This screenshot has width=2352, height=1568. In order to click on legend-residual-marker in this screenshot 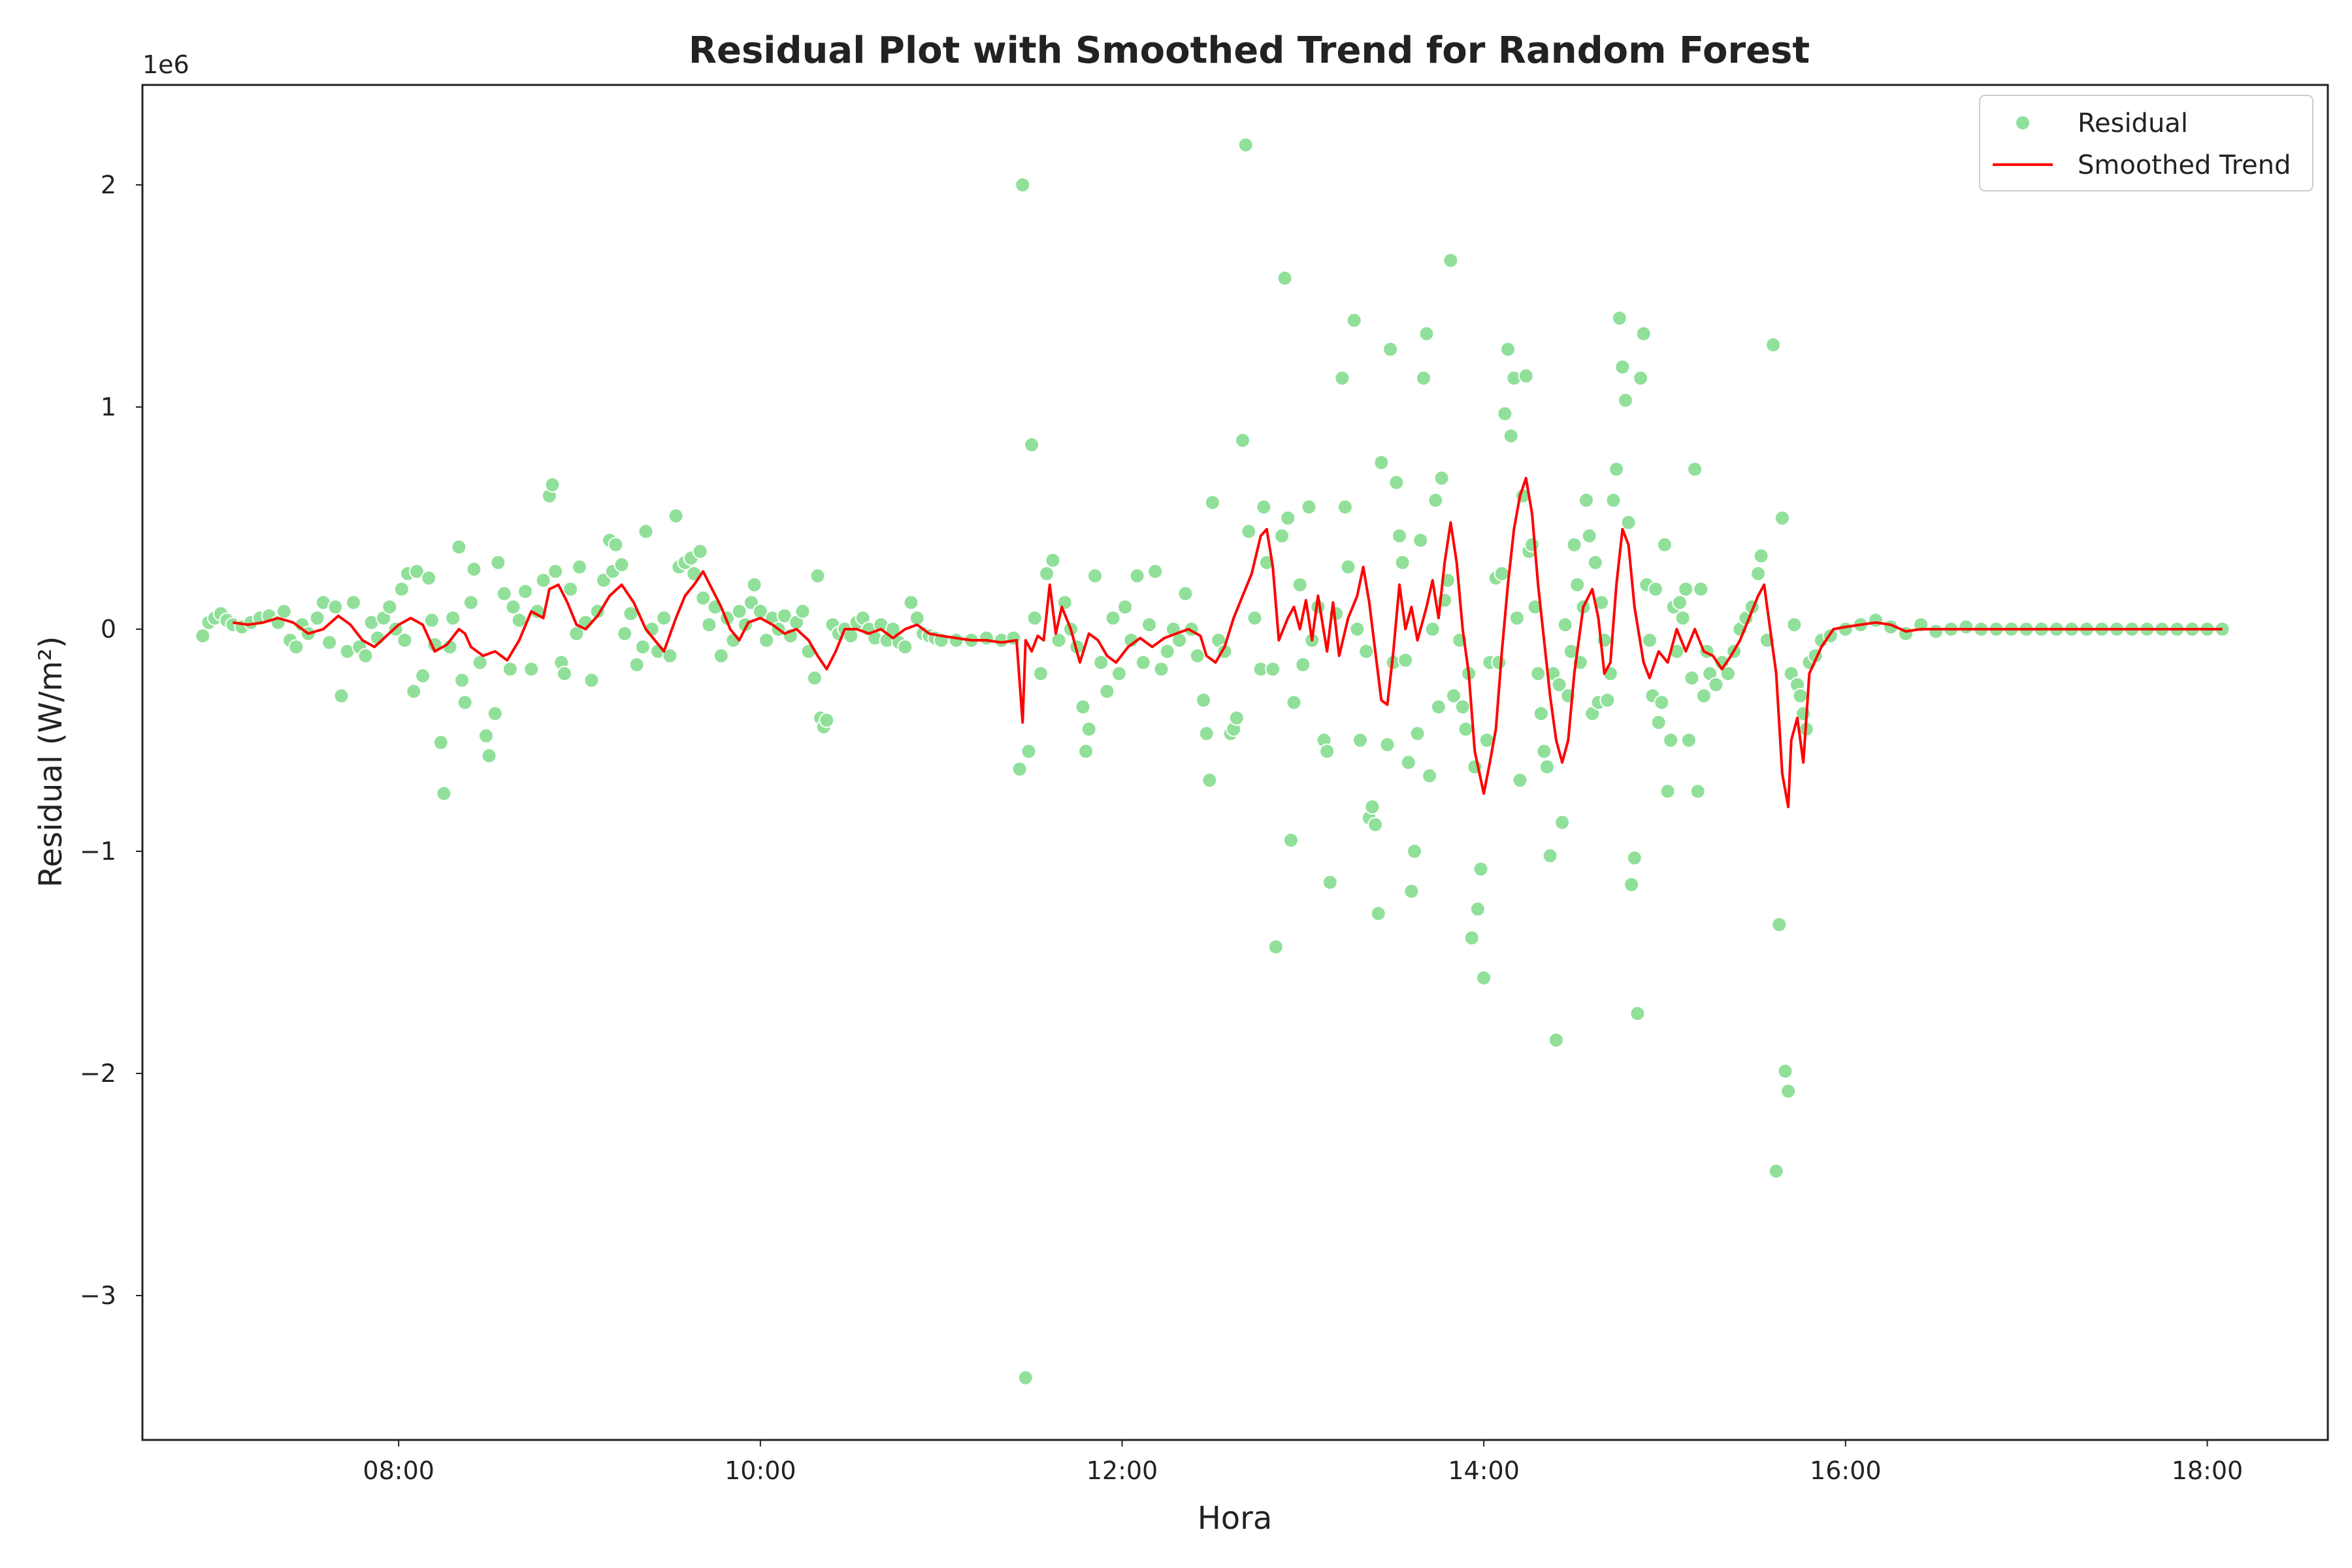, I will do `click(2023, 123)`.